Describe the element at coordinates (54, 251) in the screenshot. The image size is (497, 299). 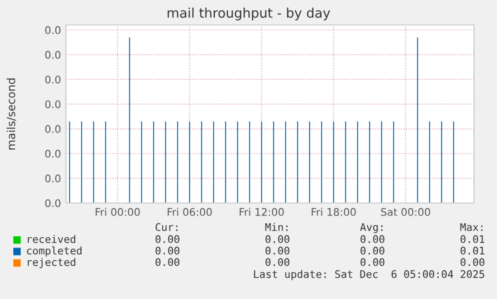
I see `legend-label: completed` at that location.